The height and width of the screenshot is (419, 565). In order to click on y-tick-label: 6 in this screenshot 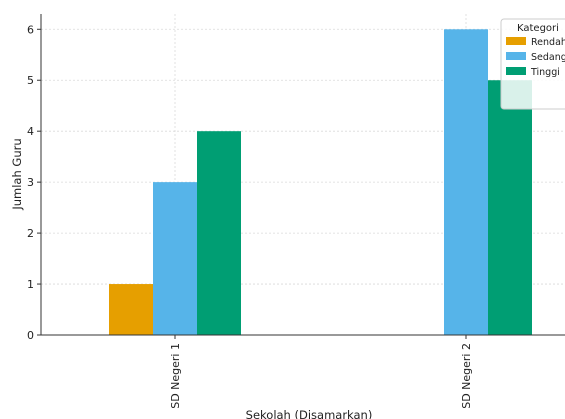, I will do `click(30, 29)`.